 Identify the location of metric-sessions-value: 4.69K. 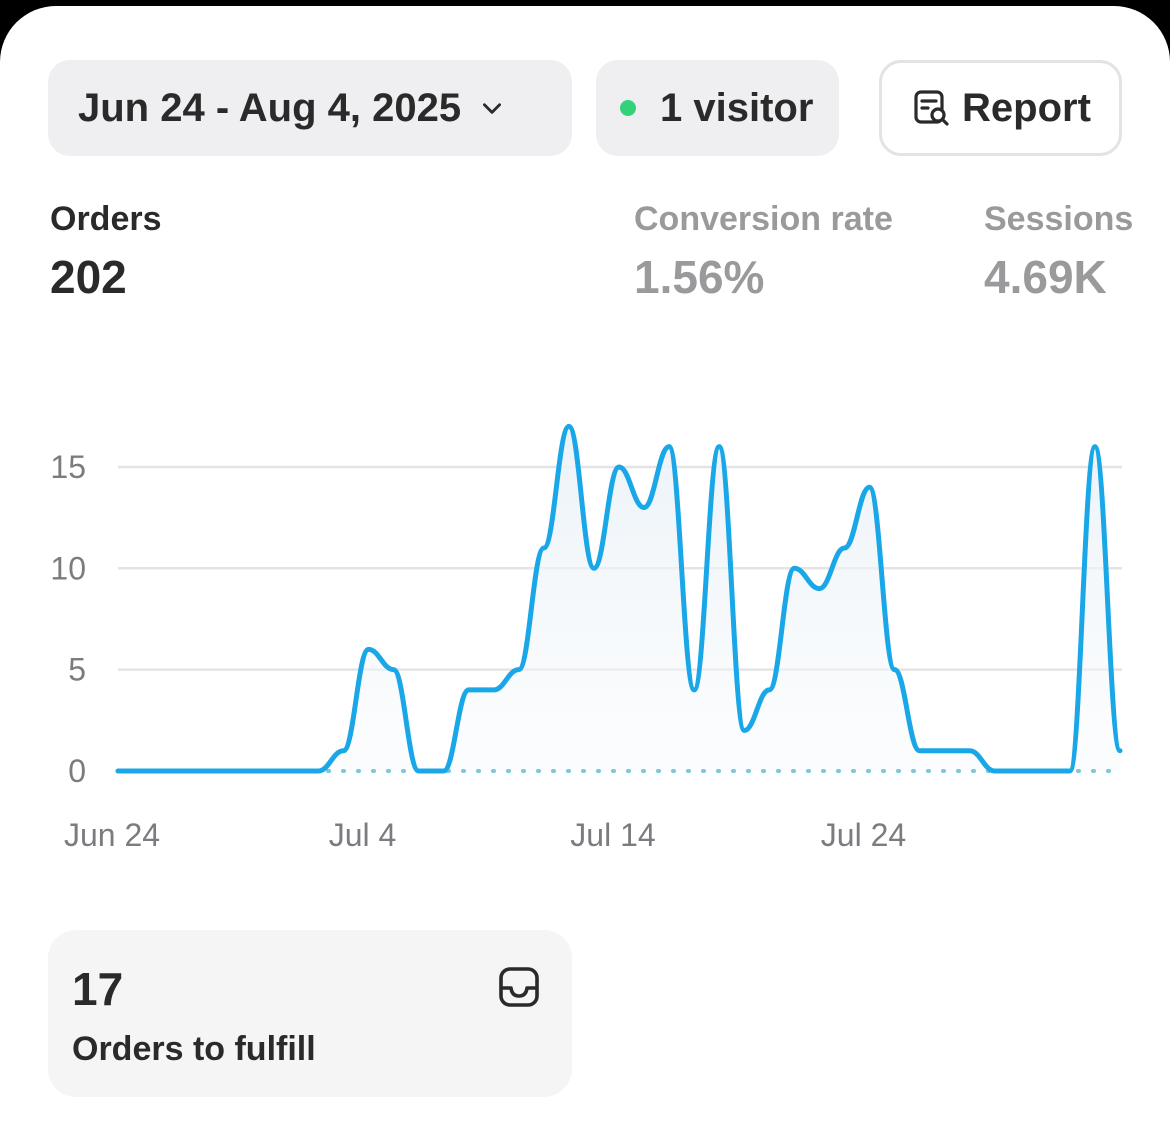
(1045, 277).